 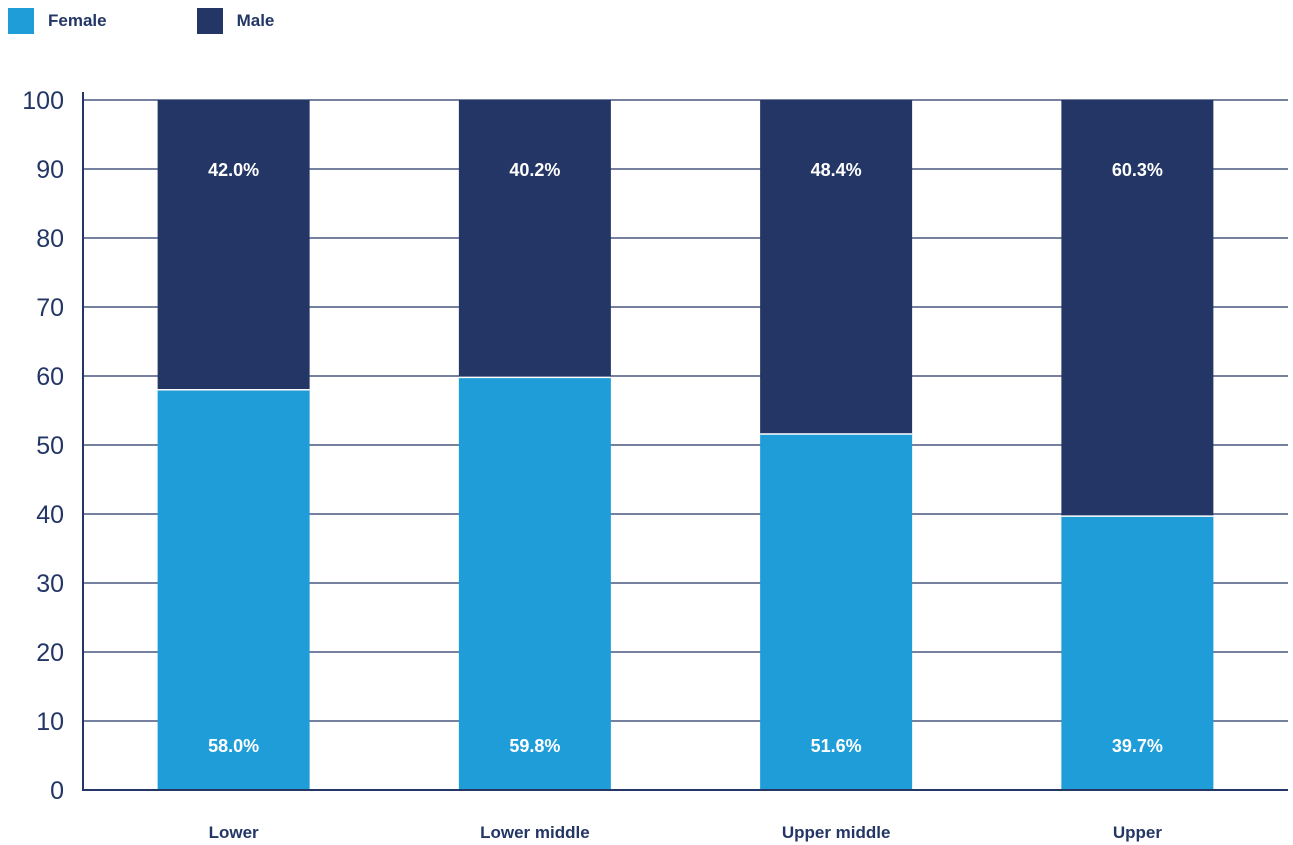 I want to click on data-label-male: 60.3%, so click(x=1137, y=170).